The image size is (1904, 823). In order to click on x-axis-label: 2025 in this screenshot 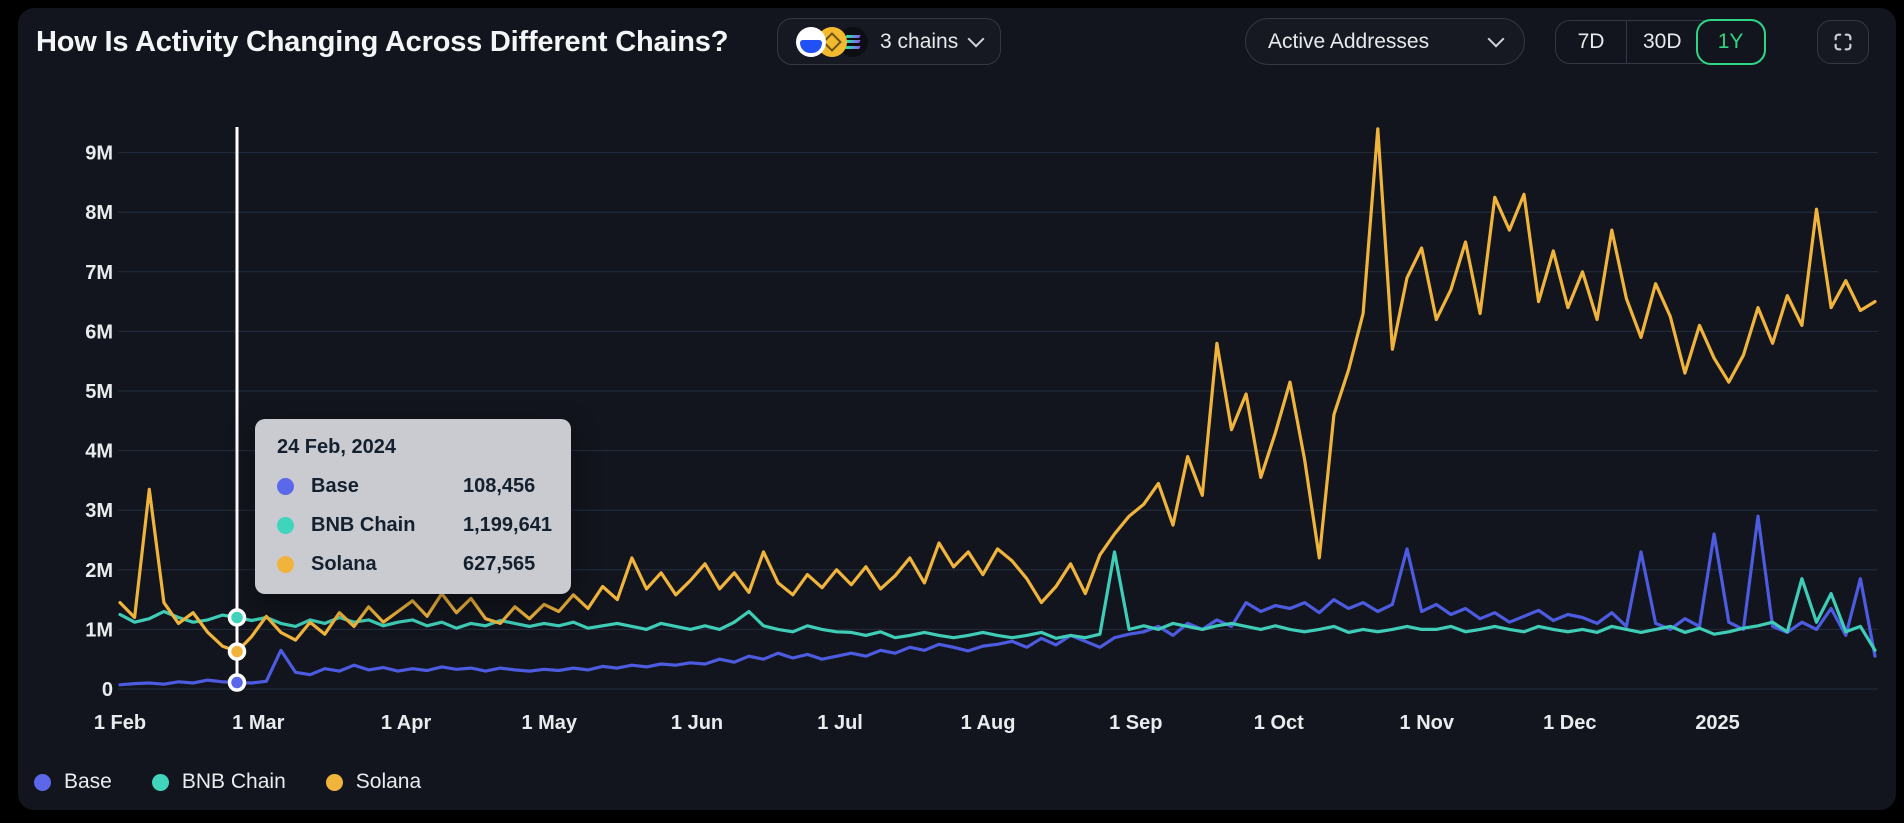, I will do `click(1717, 723)`.